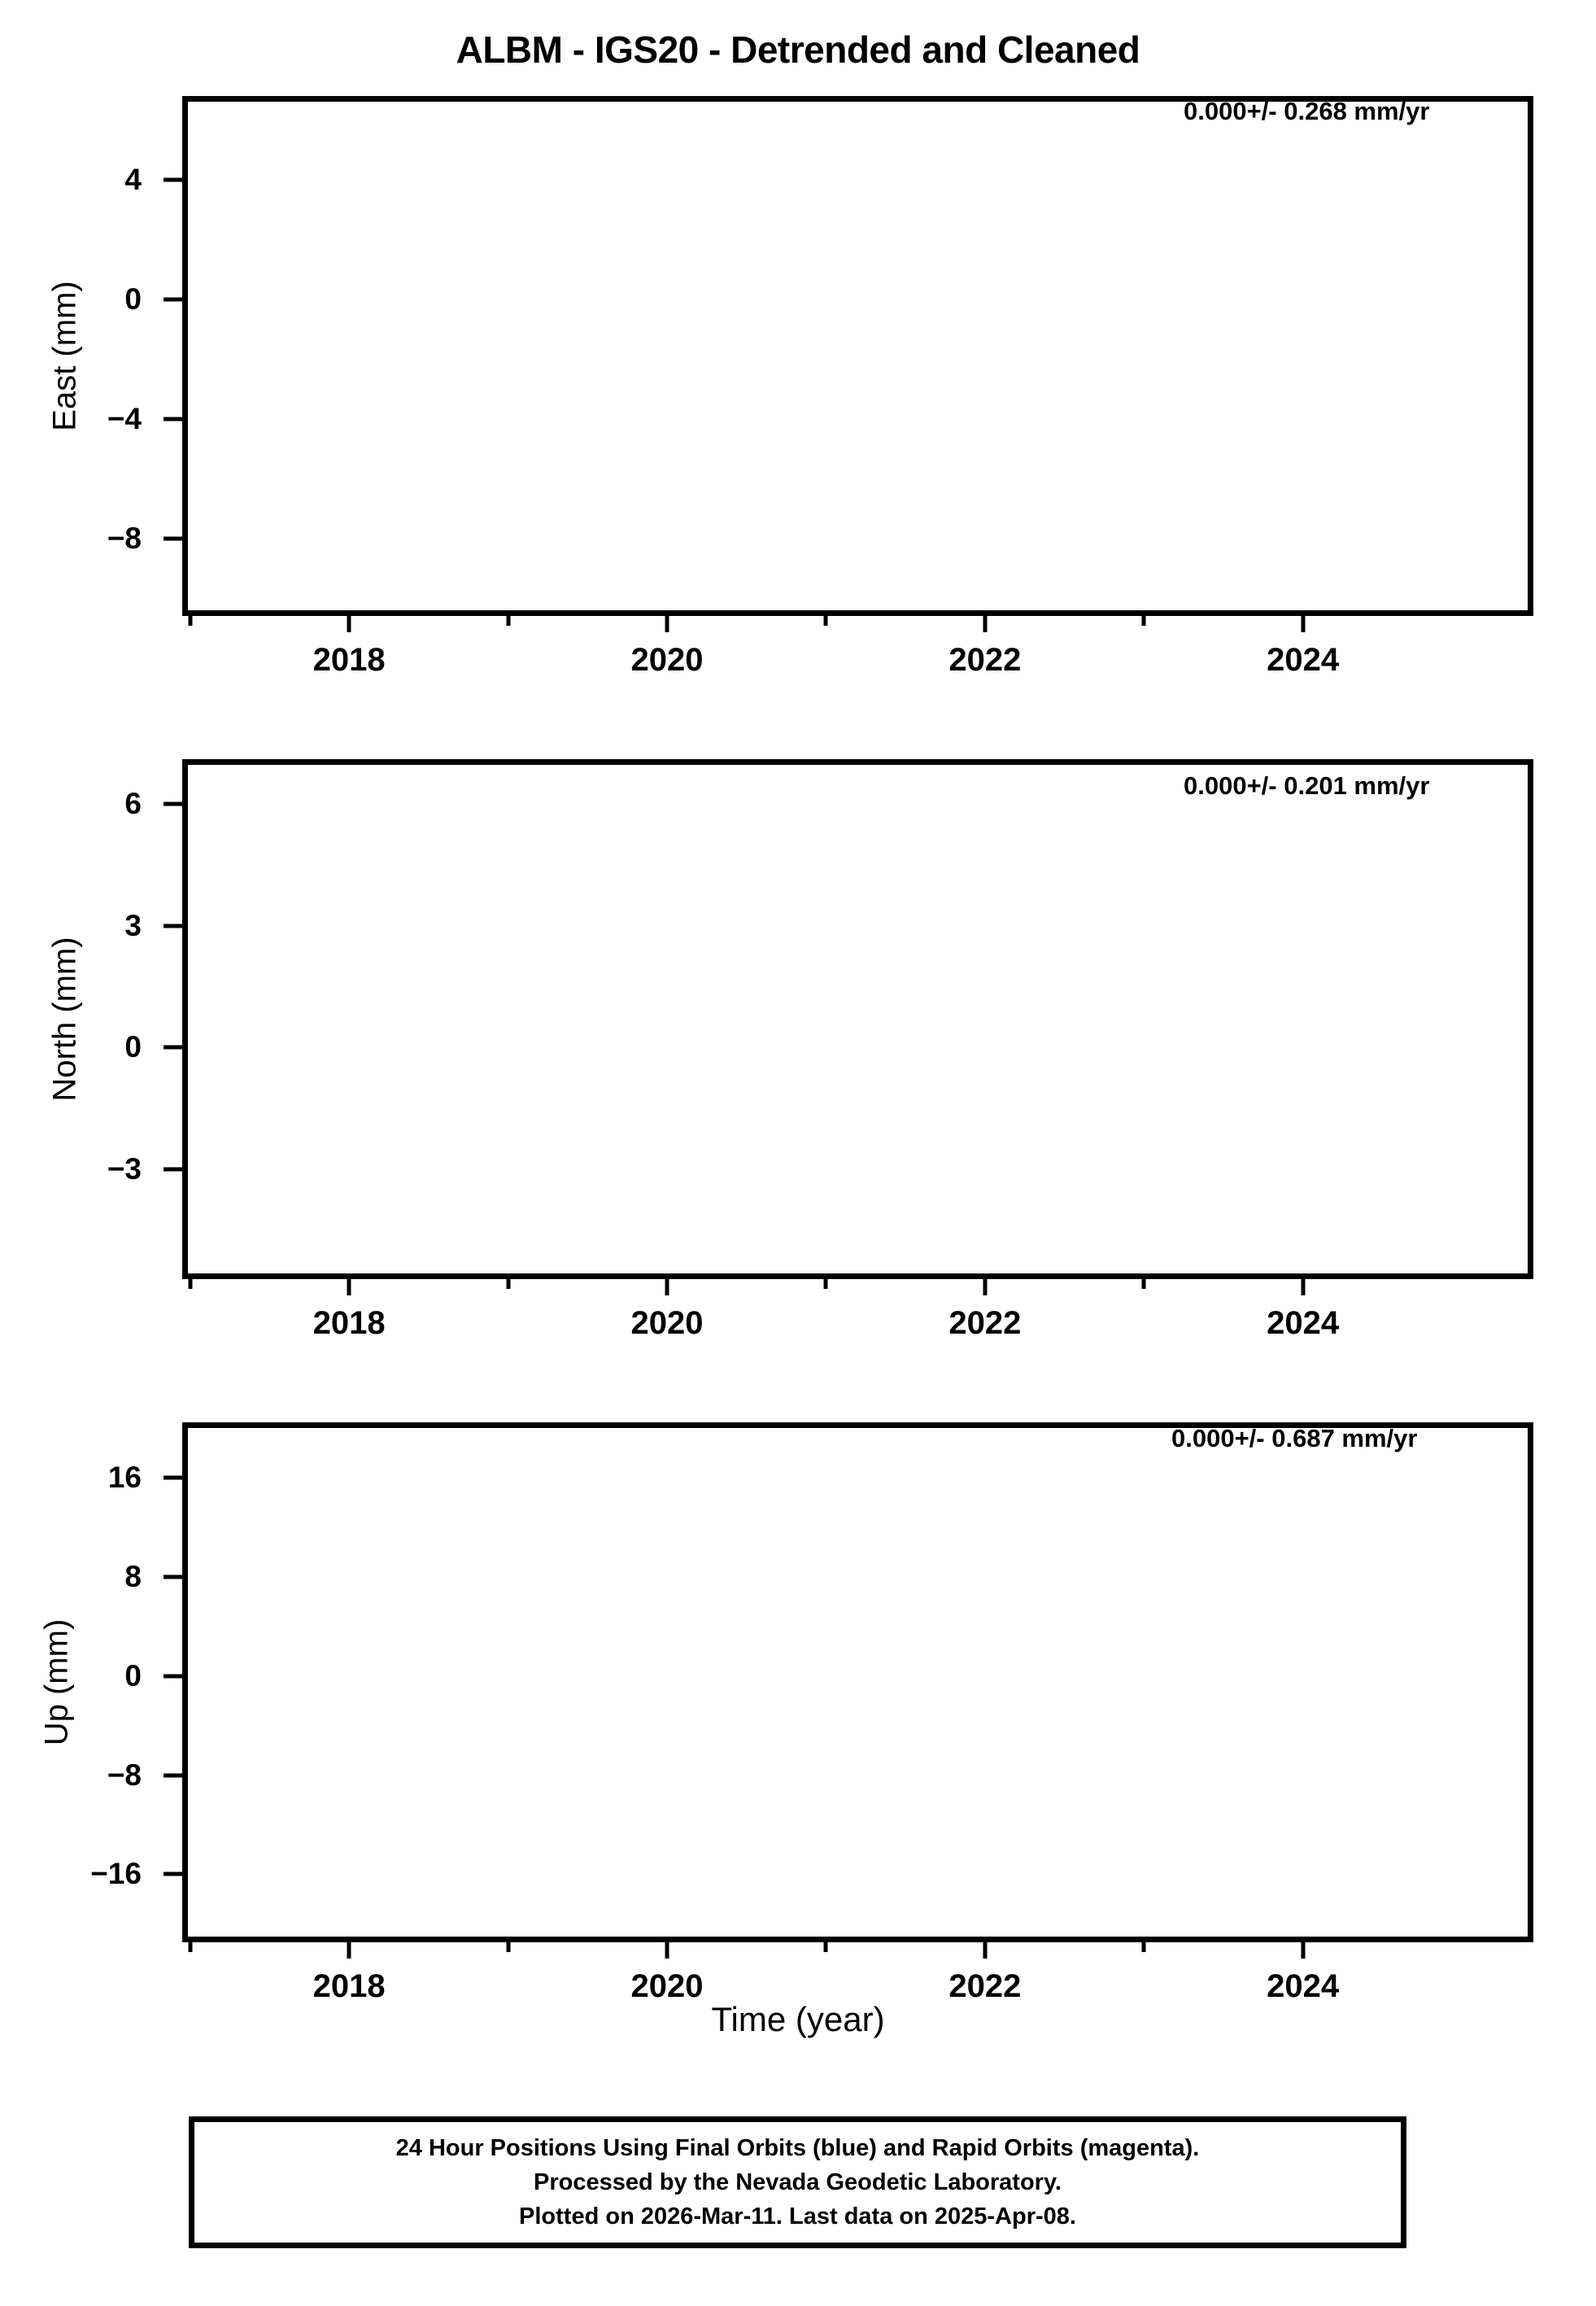  Describe the element at coordinates (124, 418) in the screenshot. I see `ytick-label-east-2: −4` at that location.